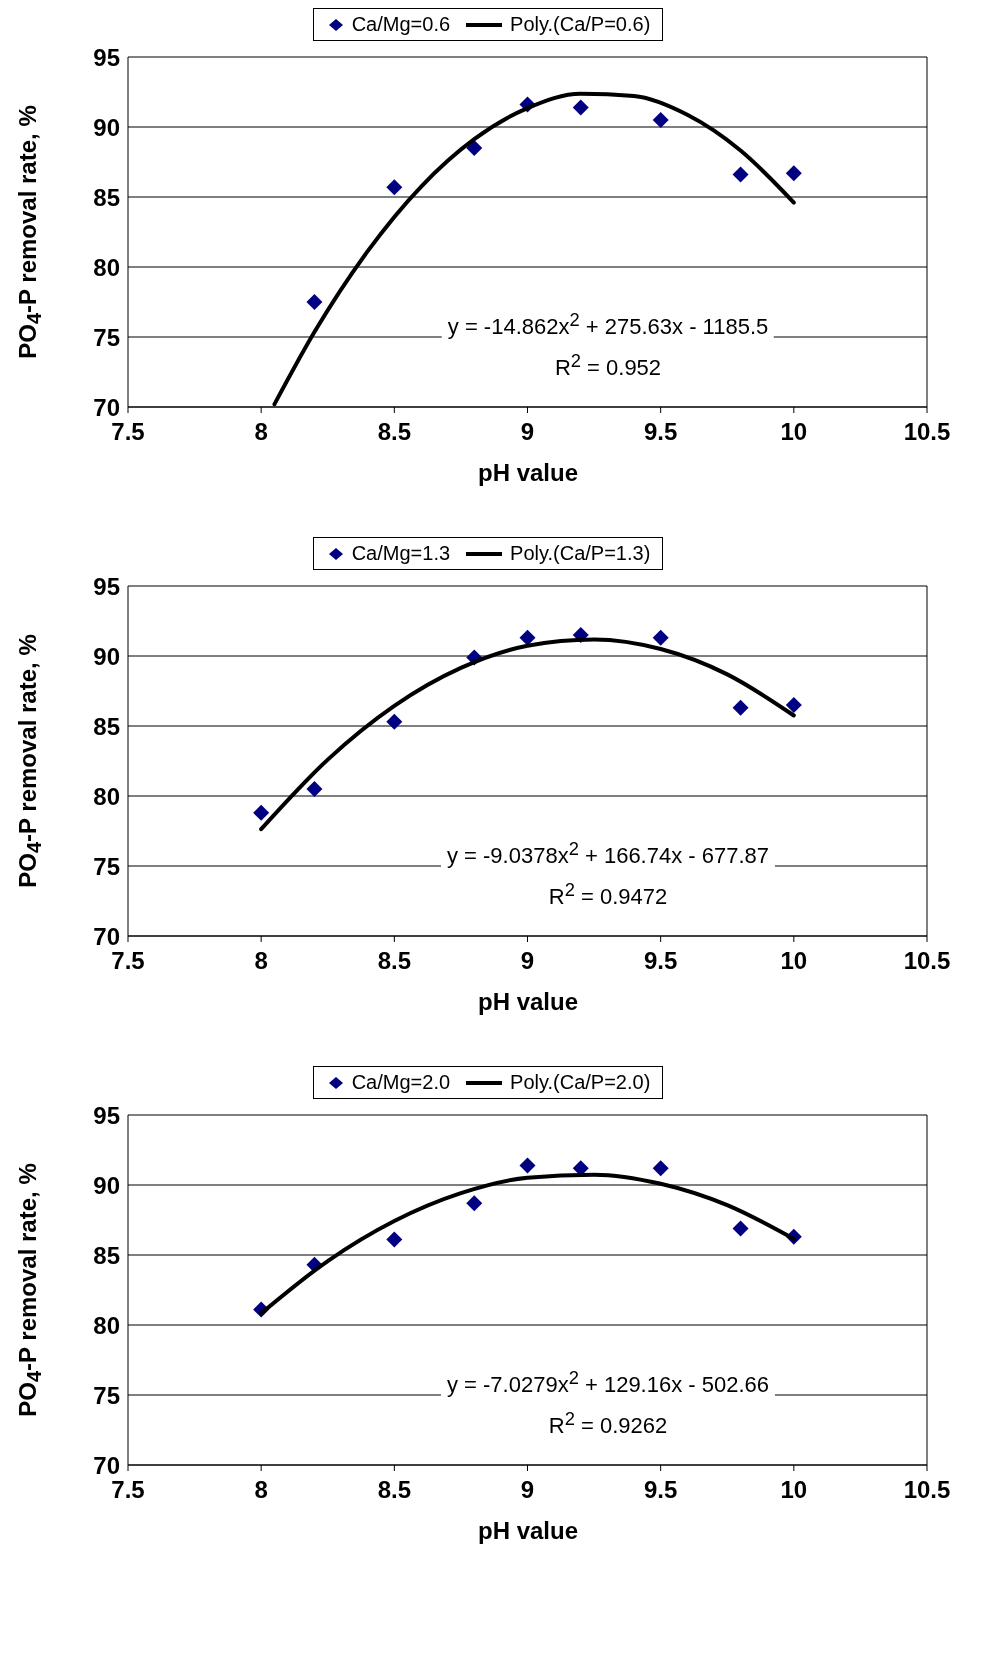  What do you see at coordinates (580, 24) in the screenshot?
I see `legend-label: Poly.(Ca/P=0.6)` at bounding box center [580, 24].